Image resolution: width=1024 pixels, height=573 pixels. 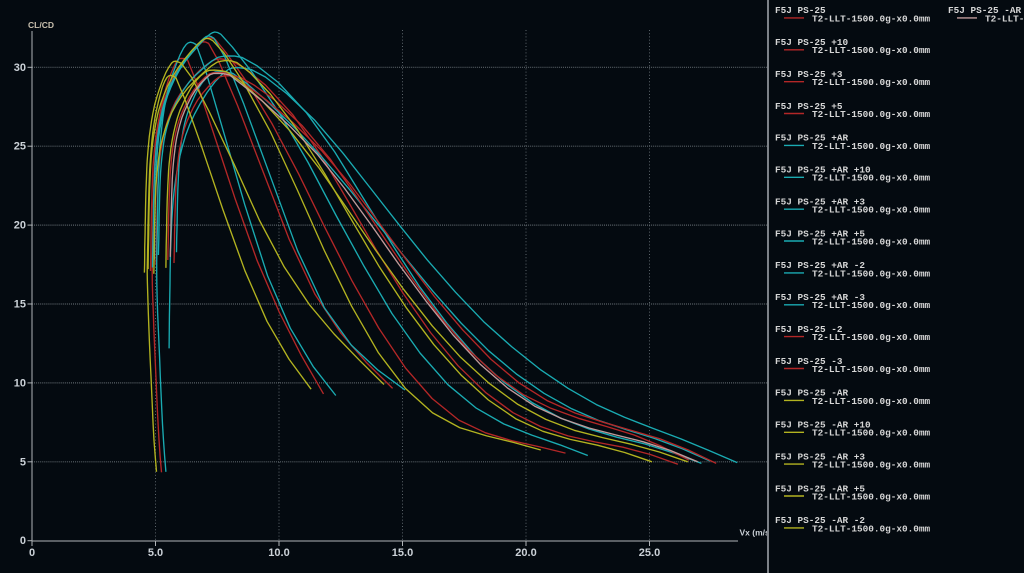 I want to click on svg-text: F5J PS-25 +AR +5, so click(x=820, y=233).